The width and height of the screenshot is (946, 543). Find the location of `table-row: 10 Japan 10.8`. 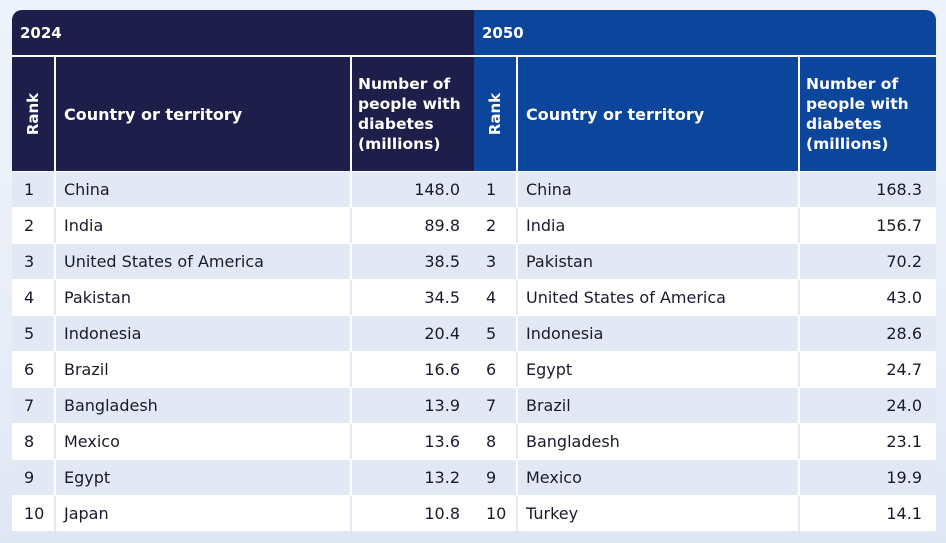

table-row: 10 Japan 10.8 is located at coordinates (243, 513).